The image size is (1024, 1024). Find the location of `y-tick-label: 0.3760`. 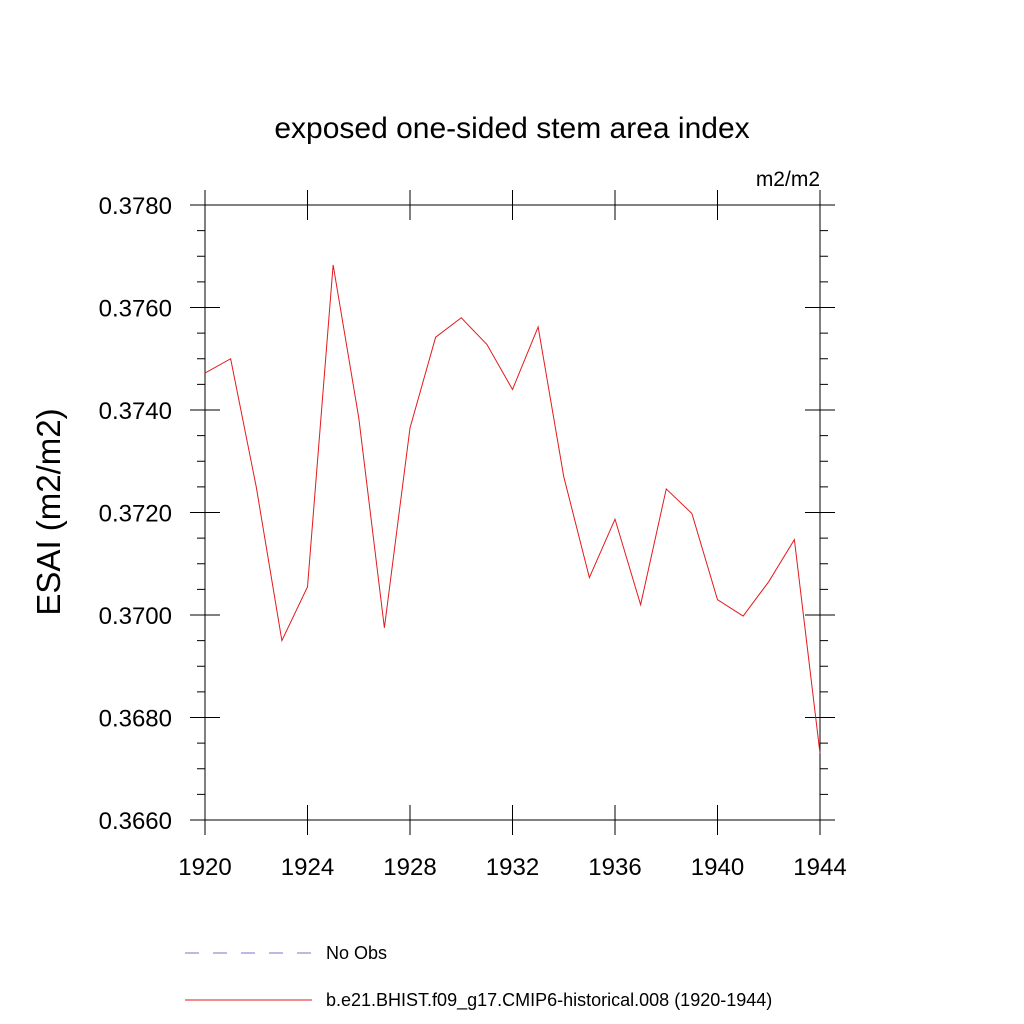

y-tick-label: 0.3760 is located at coordinates (135, 309).